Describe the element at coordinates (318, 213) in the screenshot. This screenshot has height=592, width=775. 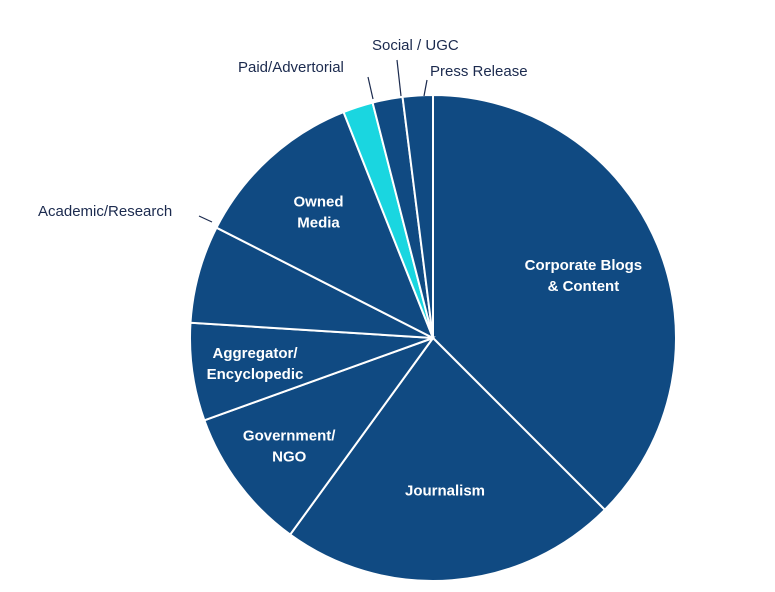
I see `slice-label-owned-media: Owned Media` at that location.